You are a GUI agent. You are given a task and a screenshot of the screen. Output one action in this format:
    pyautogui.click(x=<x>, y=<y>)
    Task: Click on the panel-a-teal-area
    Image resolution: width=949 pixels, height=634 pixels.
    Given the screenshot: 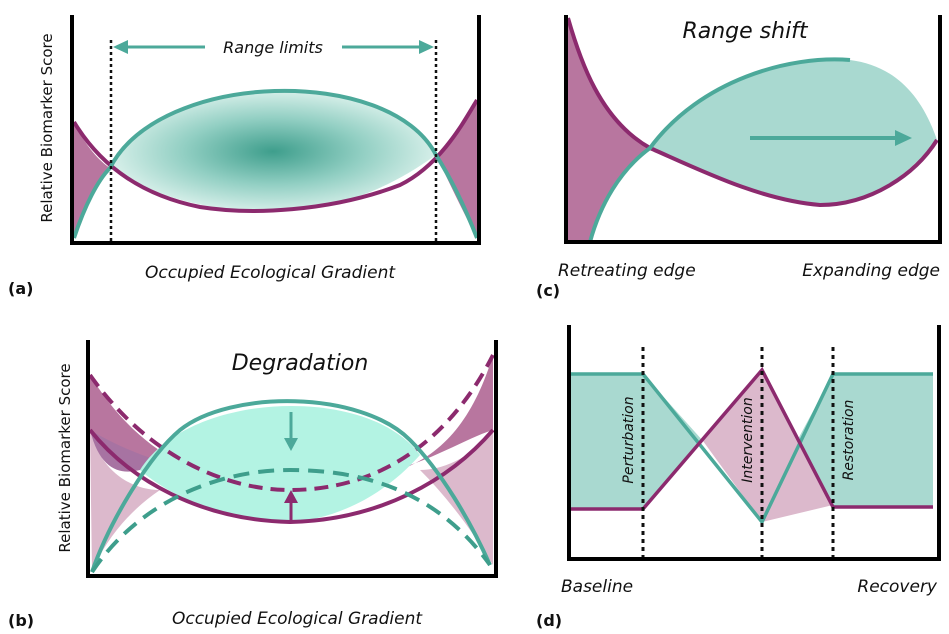 What is the action you would take?
    pyautogui.click(x=273, y=151)
    